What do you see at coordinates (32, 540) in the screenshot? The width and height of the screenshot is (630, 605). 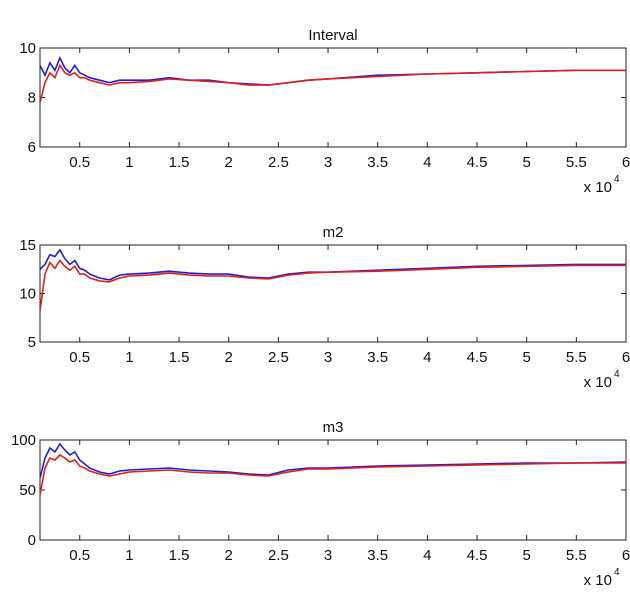 I see `y-tick-label: 0` at bounding box center [32, 540].